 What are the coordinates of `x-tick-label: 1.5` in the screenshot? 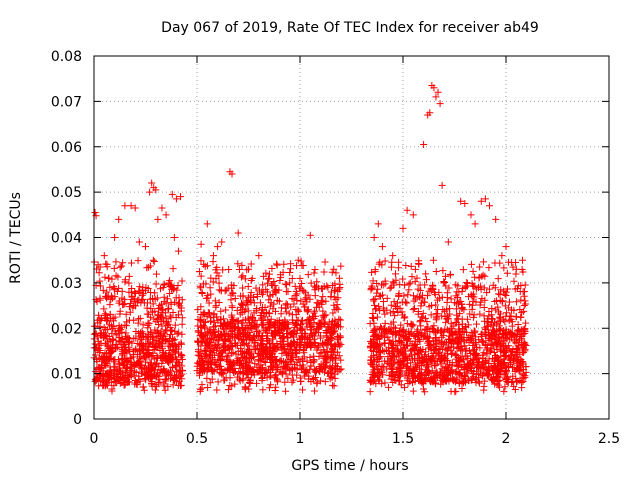 It's located at (403, 439).